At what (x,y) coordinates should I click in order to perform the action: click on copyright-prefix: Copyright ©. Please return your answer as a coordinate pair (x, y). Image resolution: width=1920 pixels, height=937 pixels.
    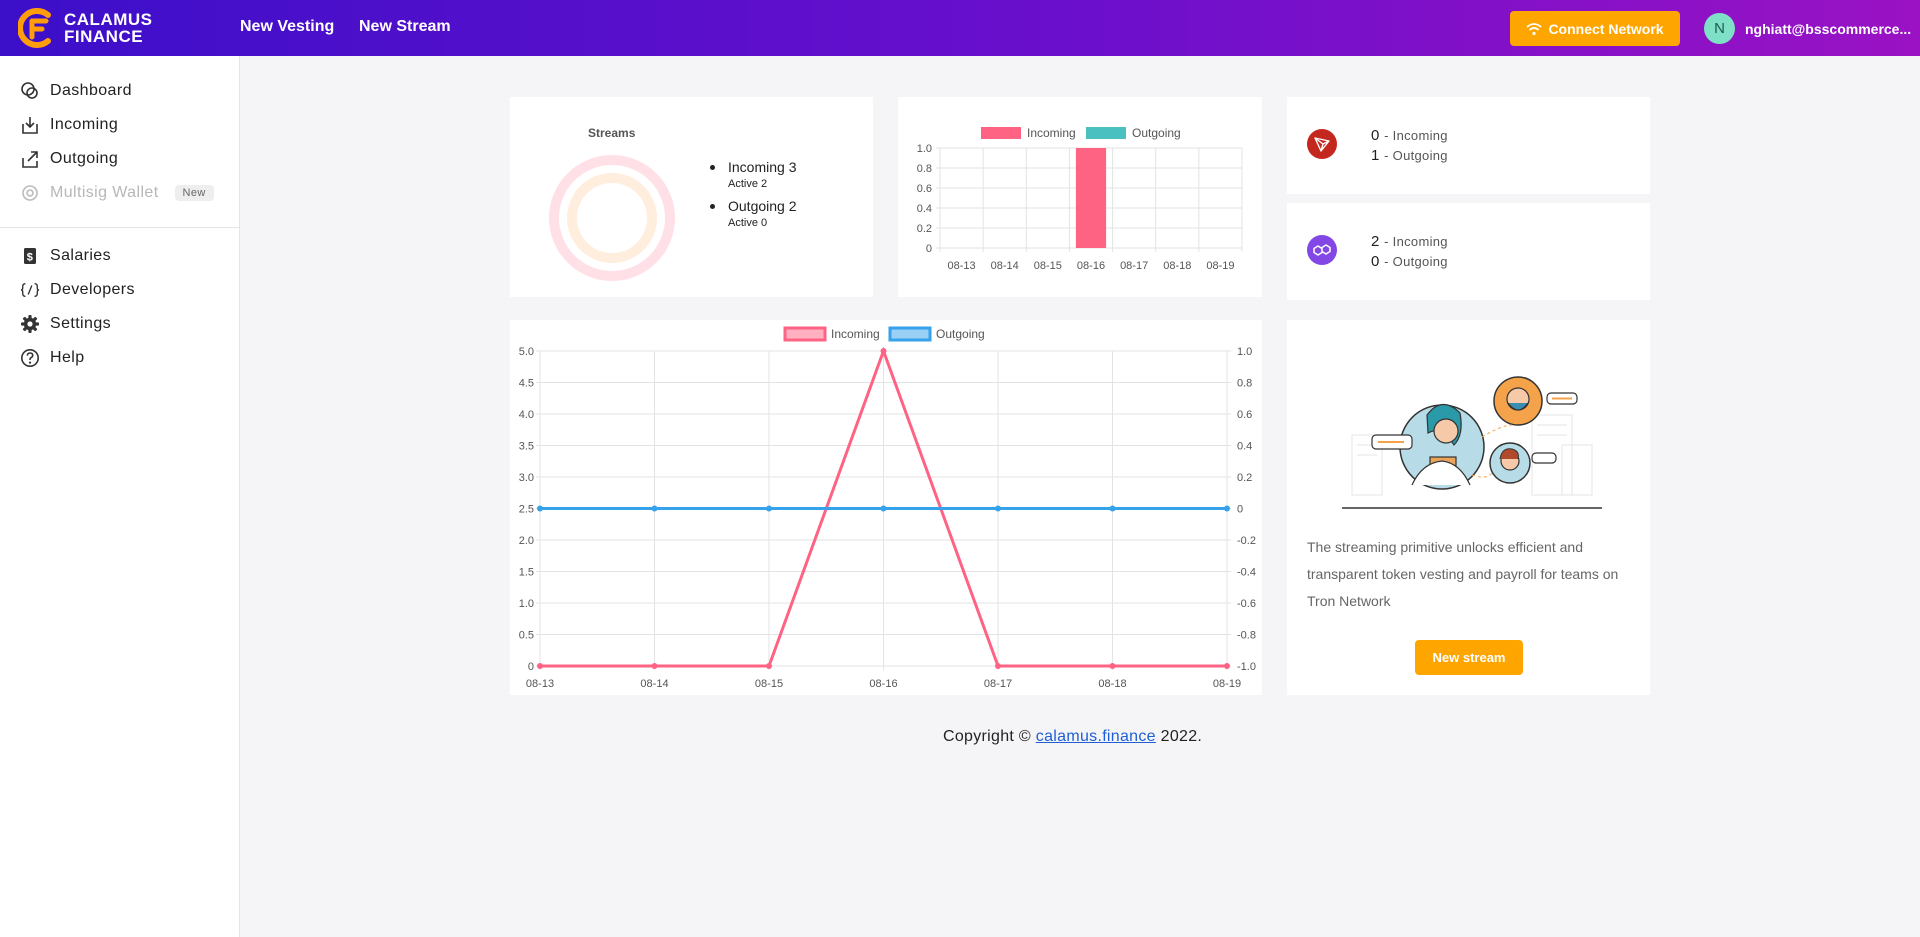
    Looking at the image, I should click on (987, 736).